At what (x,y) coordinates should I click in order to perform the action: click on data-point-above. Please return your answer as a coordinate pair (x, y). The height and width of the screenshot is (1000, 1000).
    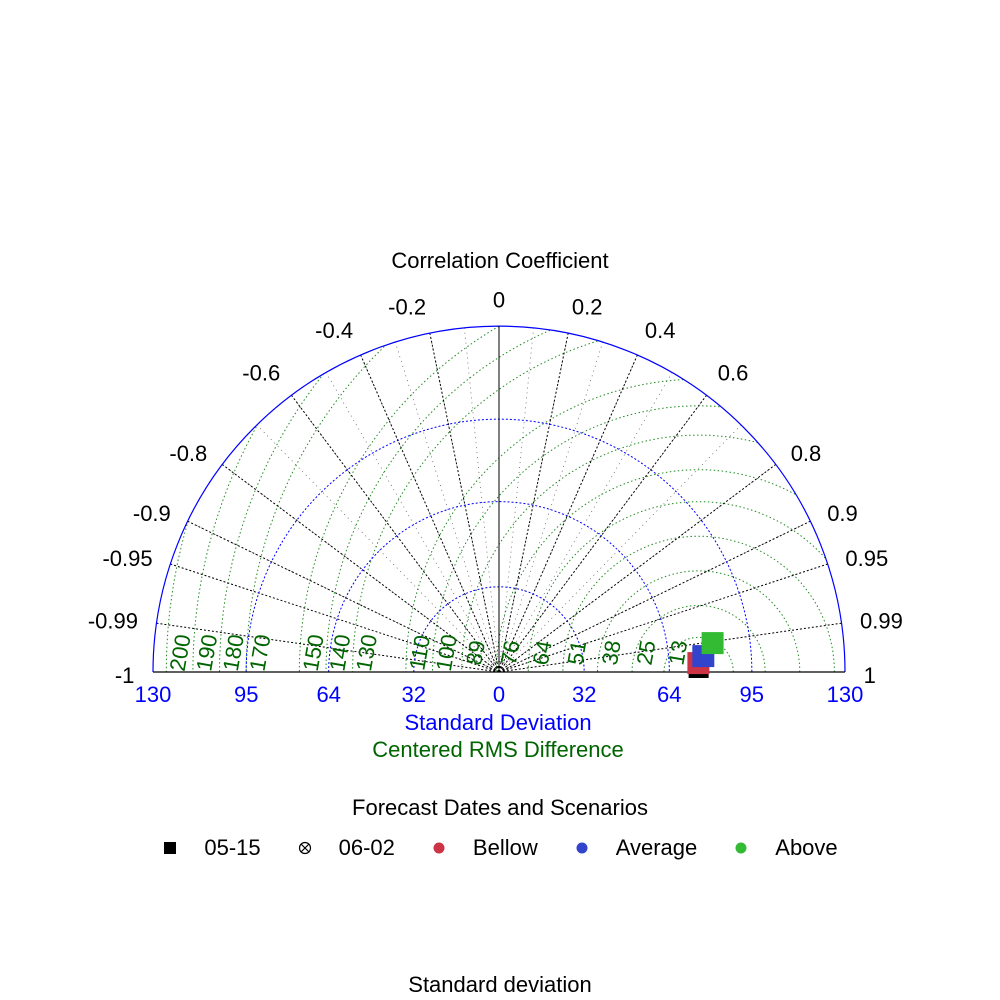
    Looking at the image, I should click on (712, 643).